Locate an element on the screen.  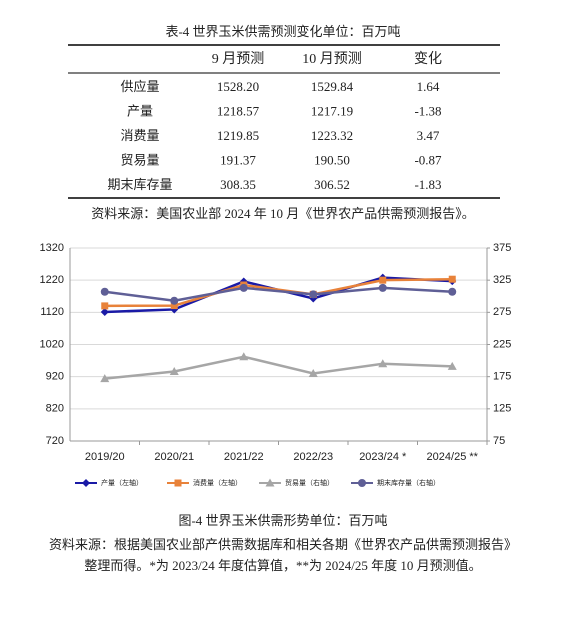
note: 资料来源：根据美国农业部产供需数据库和相关各期《世界农产品供需预测报告》 is located at coordinates (283, 544).